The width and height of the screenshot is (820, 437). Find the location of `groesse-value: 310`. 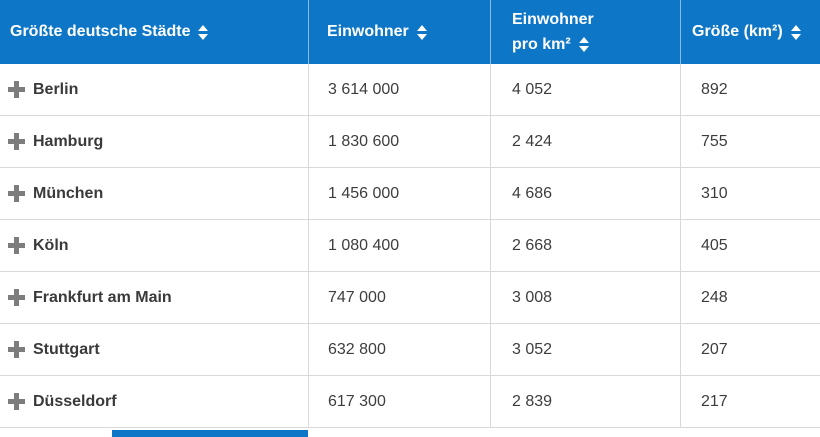

groesse-value: 310 is located at coordinates (714, 193).